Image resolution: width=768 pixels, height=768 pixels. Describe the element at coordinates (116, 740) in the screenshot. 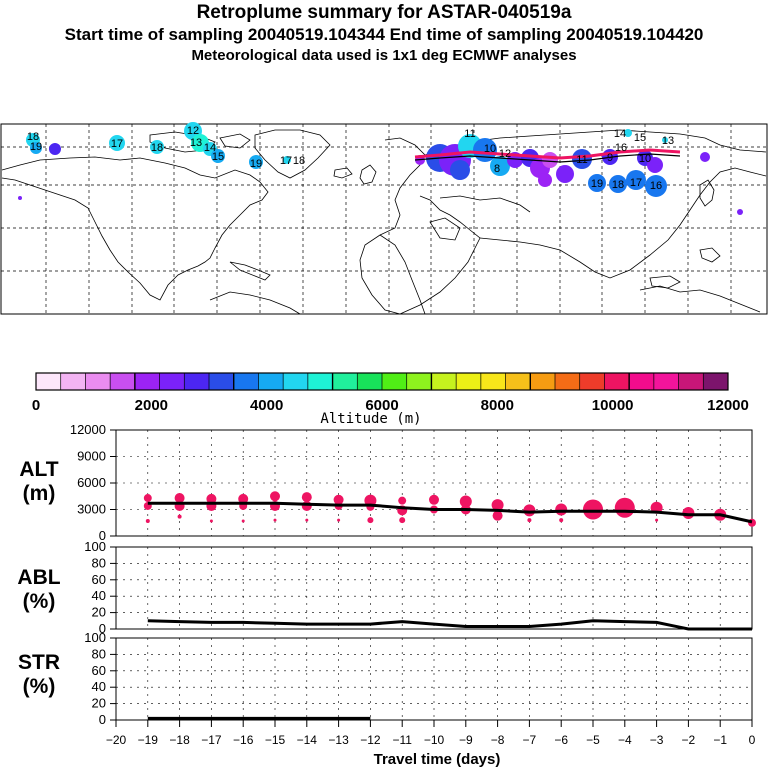

I see `x-tick-label: −20` at that location.